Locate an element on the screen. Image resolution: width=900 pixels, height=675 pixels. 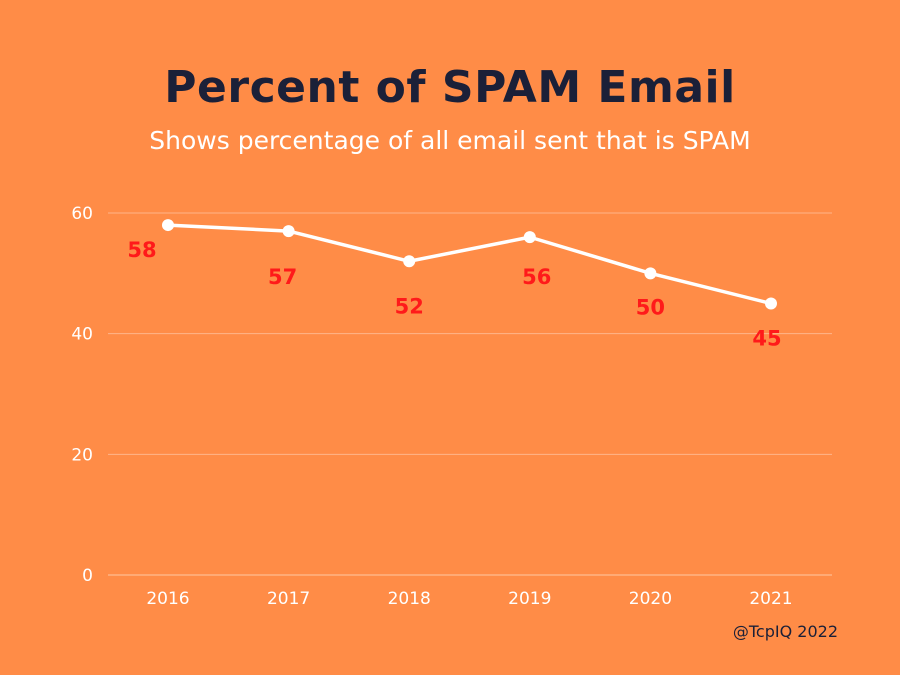
x-tick-label: 2017 is located at coordinates (288, 599).